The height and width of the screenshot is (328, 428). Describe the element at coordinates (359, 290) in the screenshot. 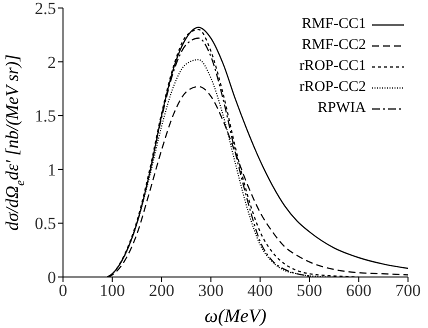

I see `x-tick-label: 600` at that location.